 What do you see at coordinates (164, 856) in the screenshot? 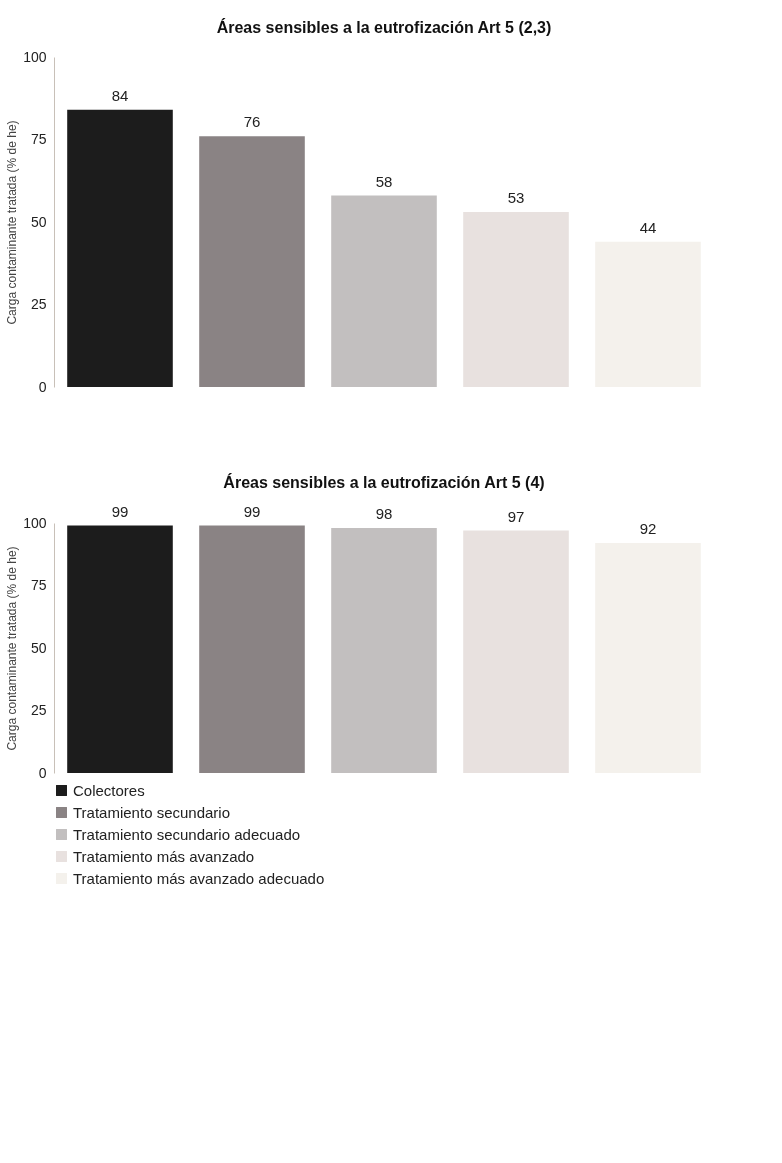
I see `legend-label: Tratamiento más avanzado` at bounding box center [164, 856].